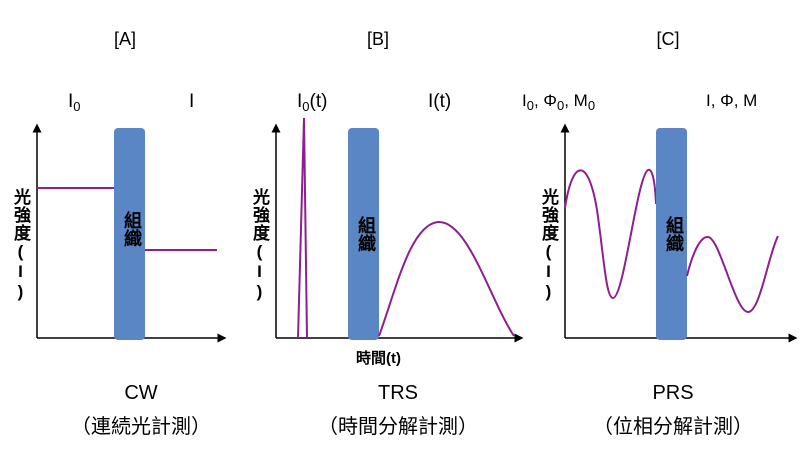  I want to click on panel-a-tissue-label: 組織, so click(132, 229).